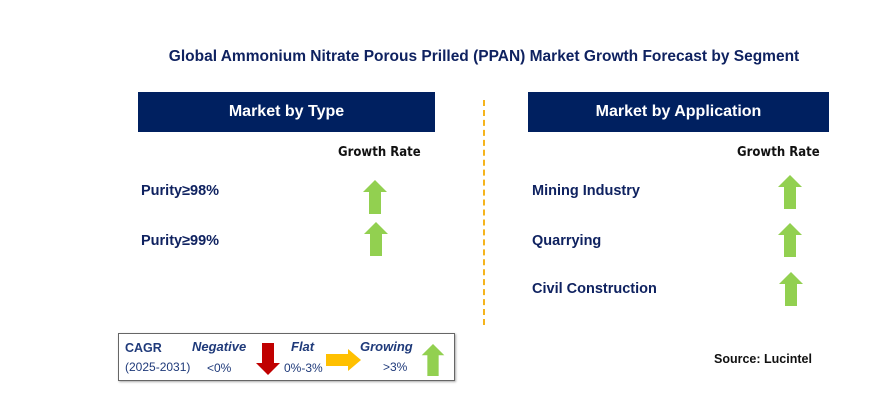 This screenshot has width=893, height=408. I want to click on legend-growing: Growing, so click(386, 346).